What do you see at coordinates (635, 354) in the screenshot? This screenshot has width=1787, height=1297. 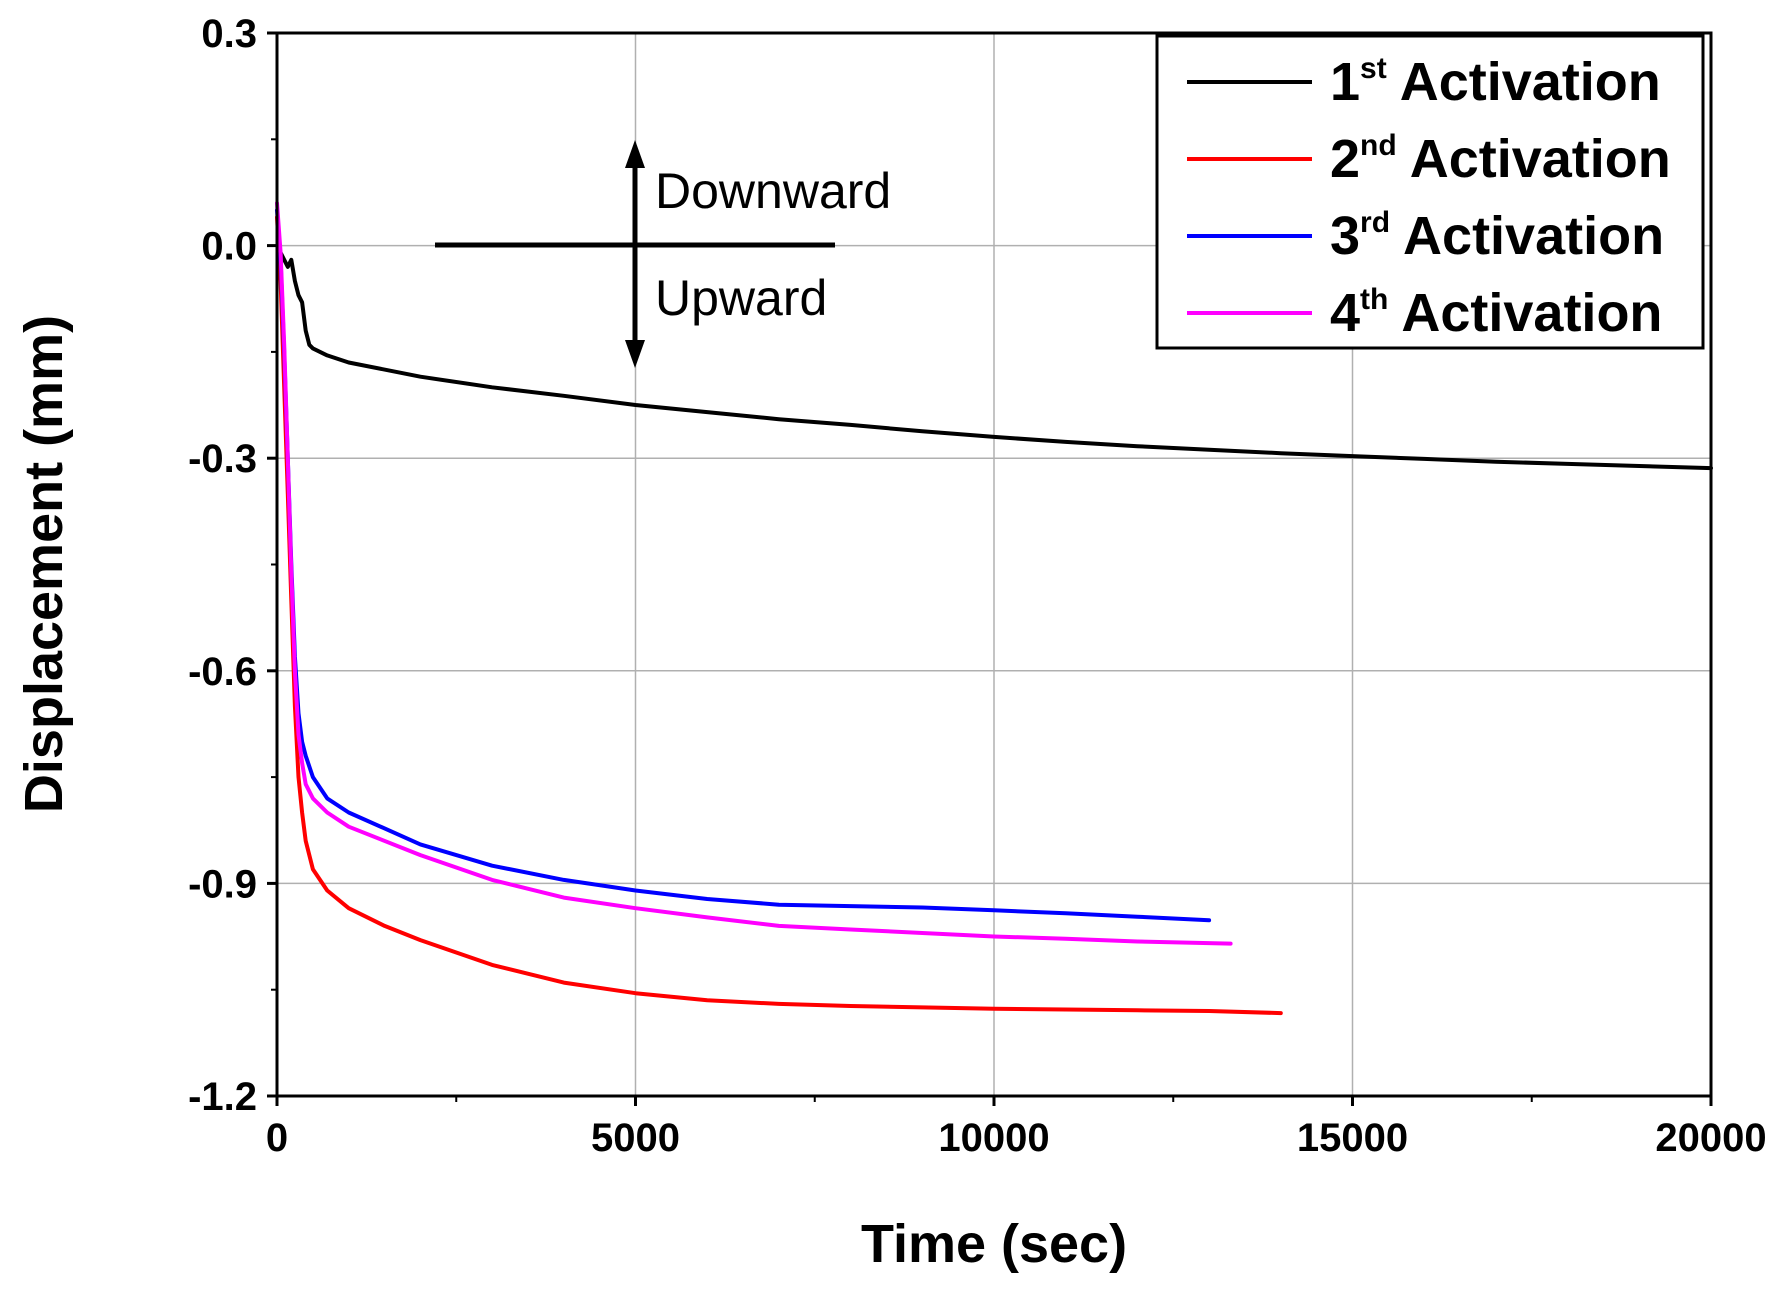 I see `arrow-down-icon` at bounding box center [635, 354].